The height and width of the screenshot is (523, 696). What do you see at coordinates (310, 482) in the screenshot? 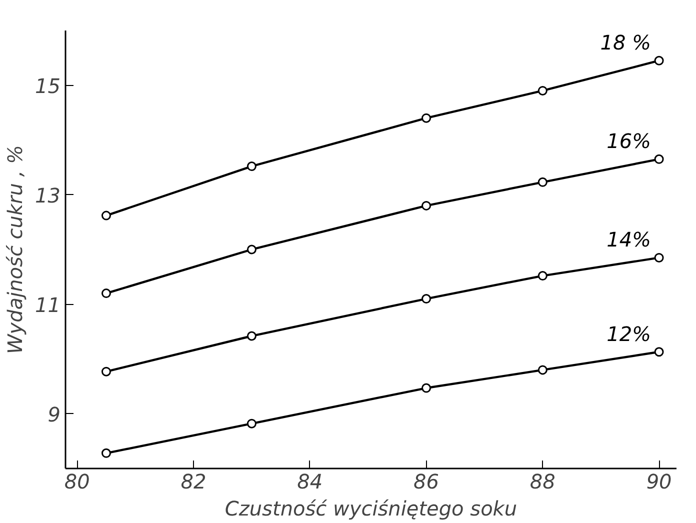
I see `x-tick-label: 84` at bounding box center [310, 482].